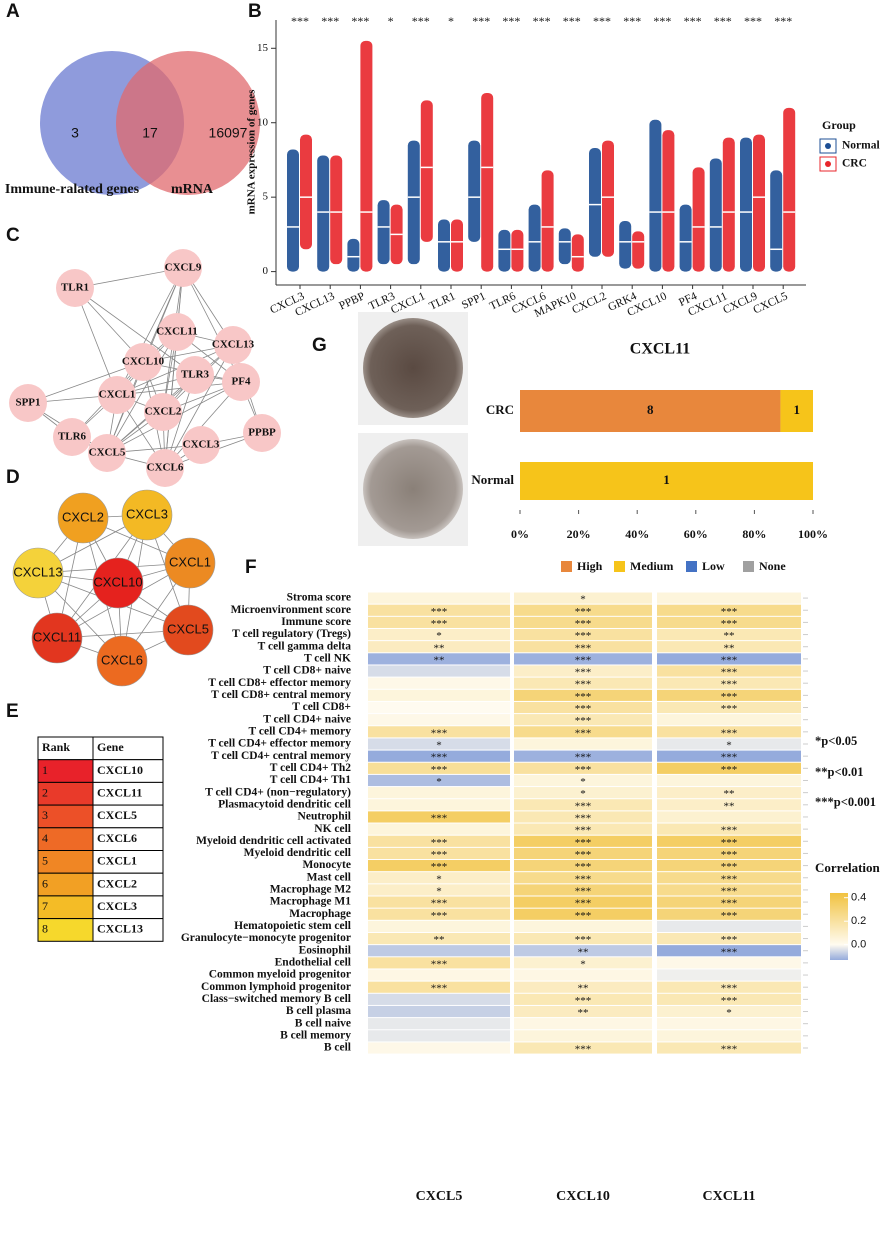 Image resolution: width=886 pixels, height=1241 pixels. What do you see at coordinates (45, 861) in the screenshot?
I see `table-cell: 5` at bounding box center [45, 861].